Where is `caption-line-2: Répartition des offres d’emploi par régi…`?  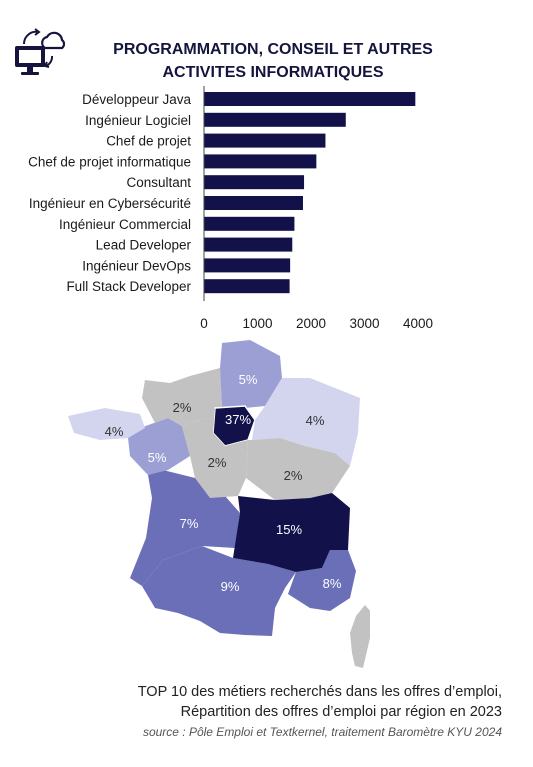
caption-line-2: Répartition des offres d’emploi par régi… is located at coordinates (341, 712).